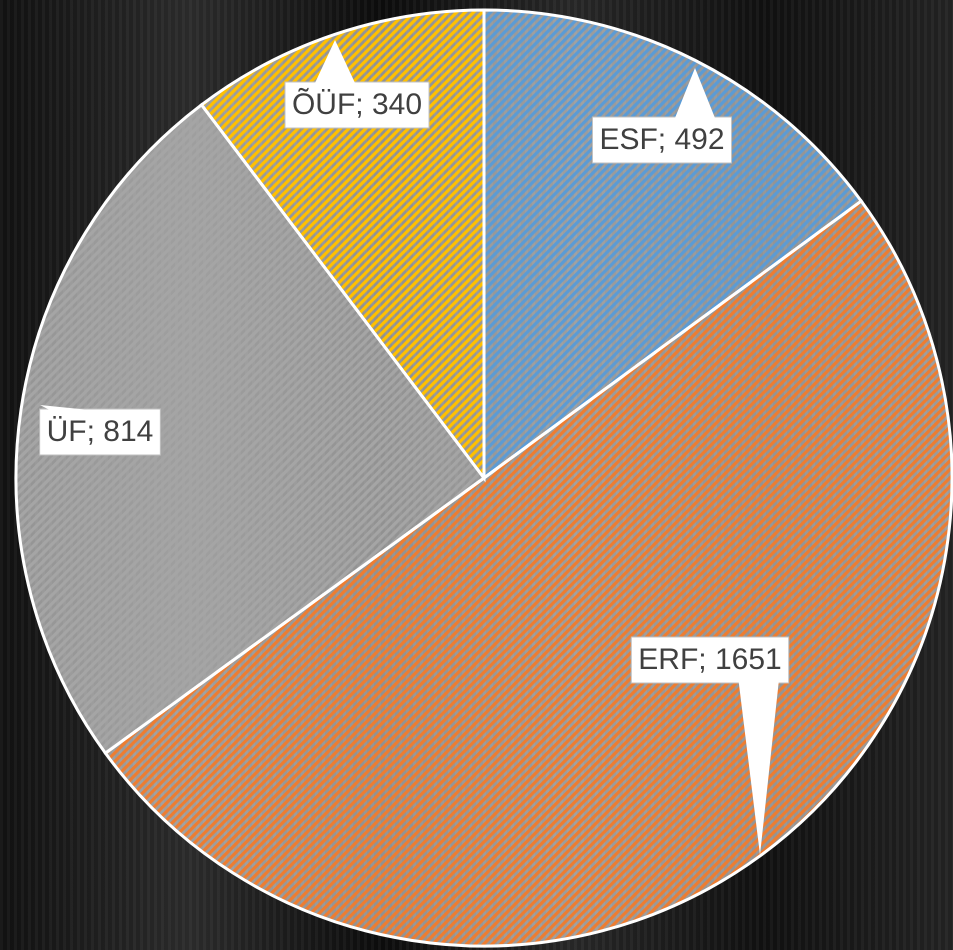 This screenshot has width=953, height=950. I want to click on data-label-group: ÕÜF; 340, so click(357, 84).